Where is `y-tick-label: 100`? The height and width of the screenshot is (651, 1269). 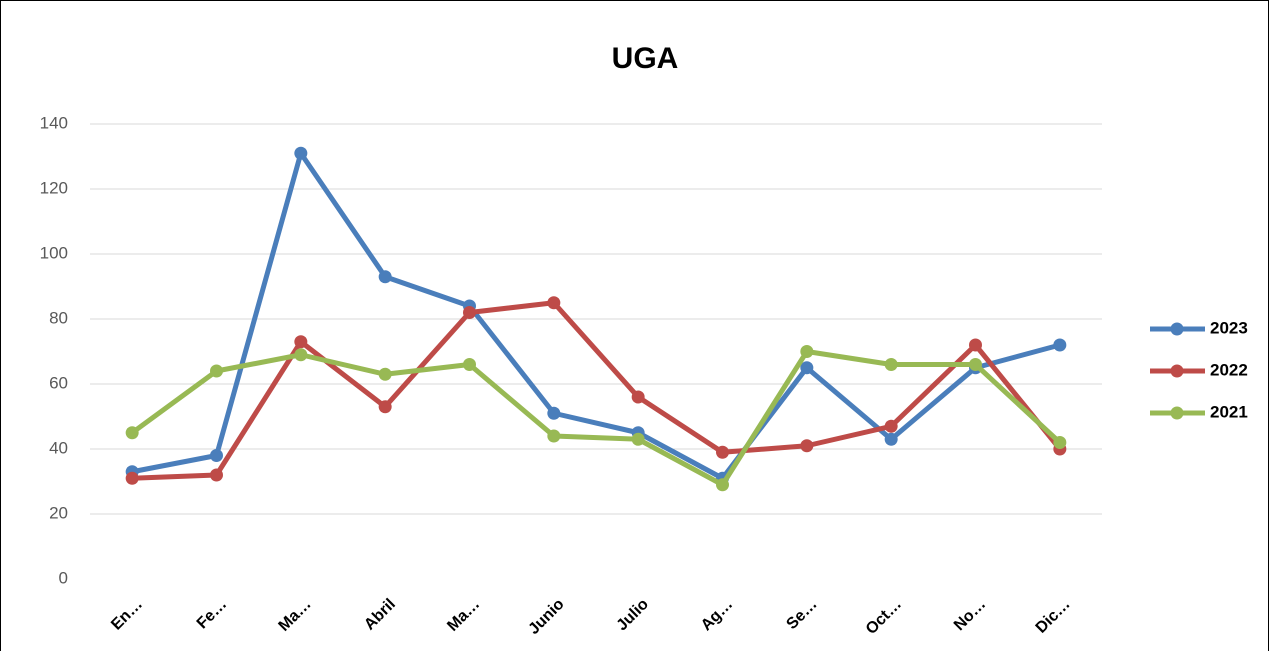
y-tick-label: 100 is located at coordinates (54, 252).